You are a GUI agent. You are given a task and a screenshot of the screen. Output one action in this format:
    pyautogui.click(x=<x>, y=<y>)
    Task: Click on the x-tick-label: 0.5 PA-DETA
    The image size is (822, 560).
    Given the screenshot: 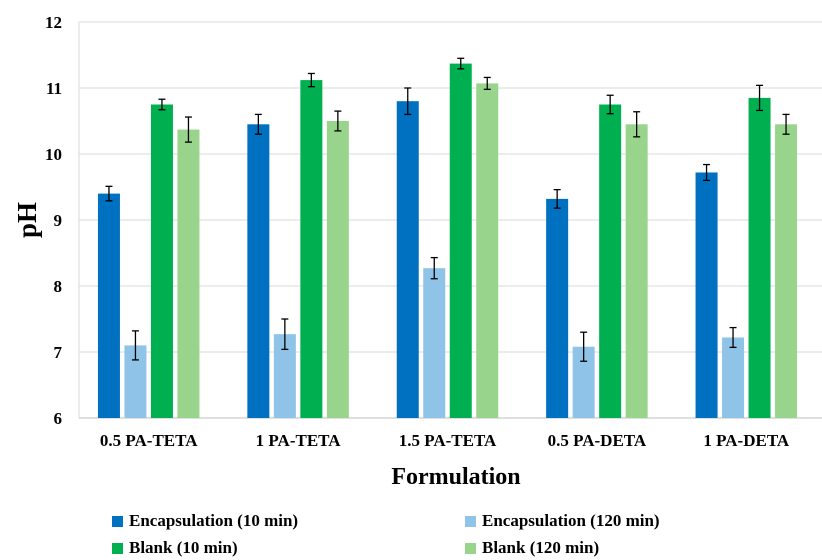 What is the action you would take?
    pyautogui.click(x=597, y=440)
    